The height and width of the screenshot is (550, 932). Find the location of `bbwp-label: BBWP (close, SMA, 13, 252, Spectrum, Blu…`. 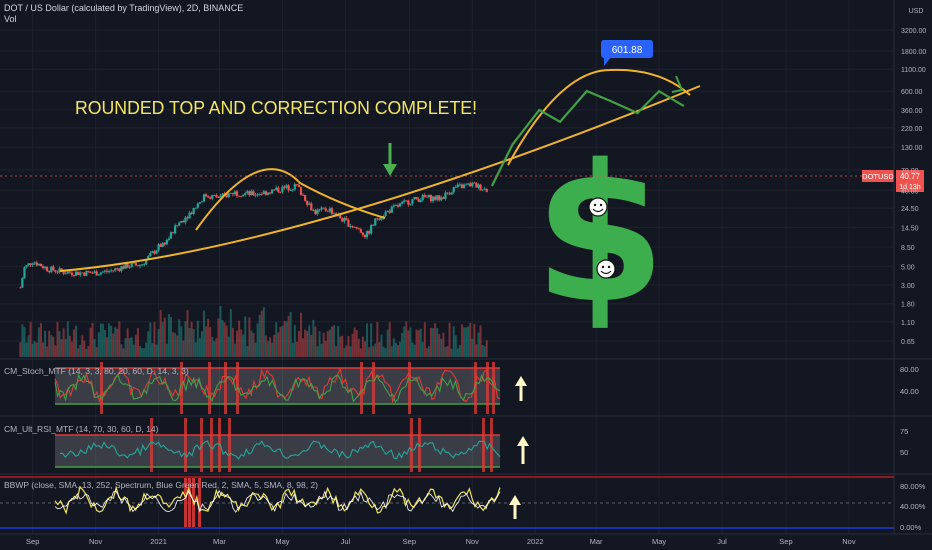

bbwp-label: BBWP (close, SMA, 13, 252, Spectrum, Blu… is located at coordinates (161, 485).